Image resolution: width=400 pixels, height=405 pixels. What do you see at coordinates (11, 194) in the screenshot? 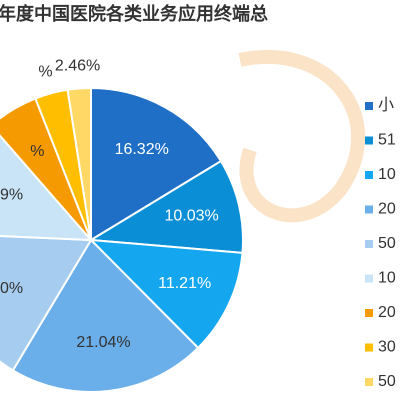
I see `data-label: 9%` at bounding box center [11, 194].